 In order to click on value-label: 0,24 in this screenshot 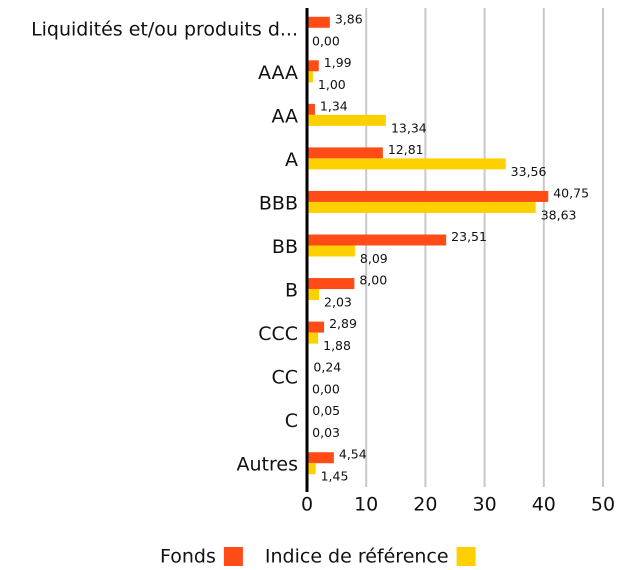, I will do `click(327, 367)`.